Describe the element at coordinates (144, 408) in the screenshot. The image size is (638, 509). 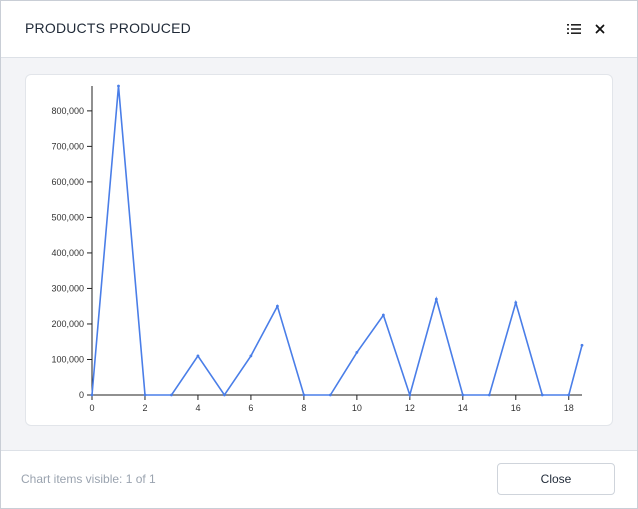
I see `x-tick-label: 2` at that location.